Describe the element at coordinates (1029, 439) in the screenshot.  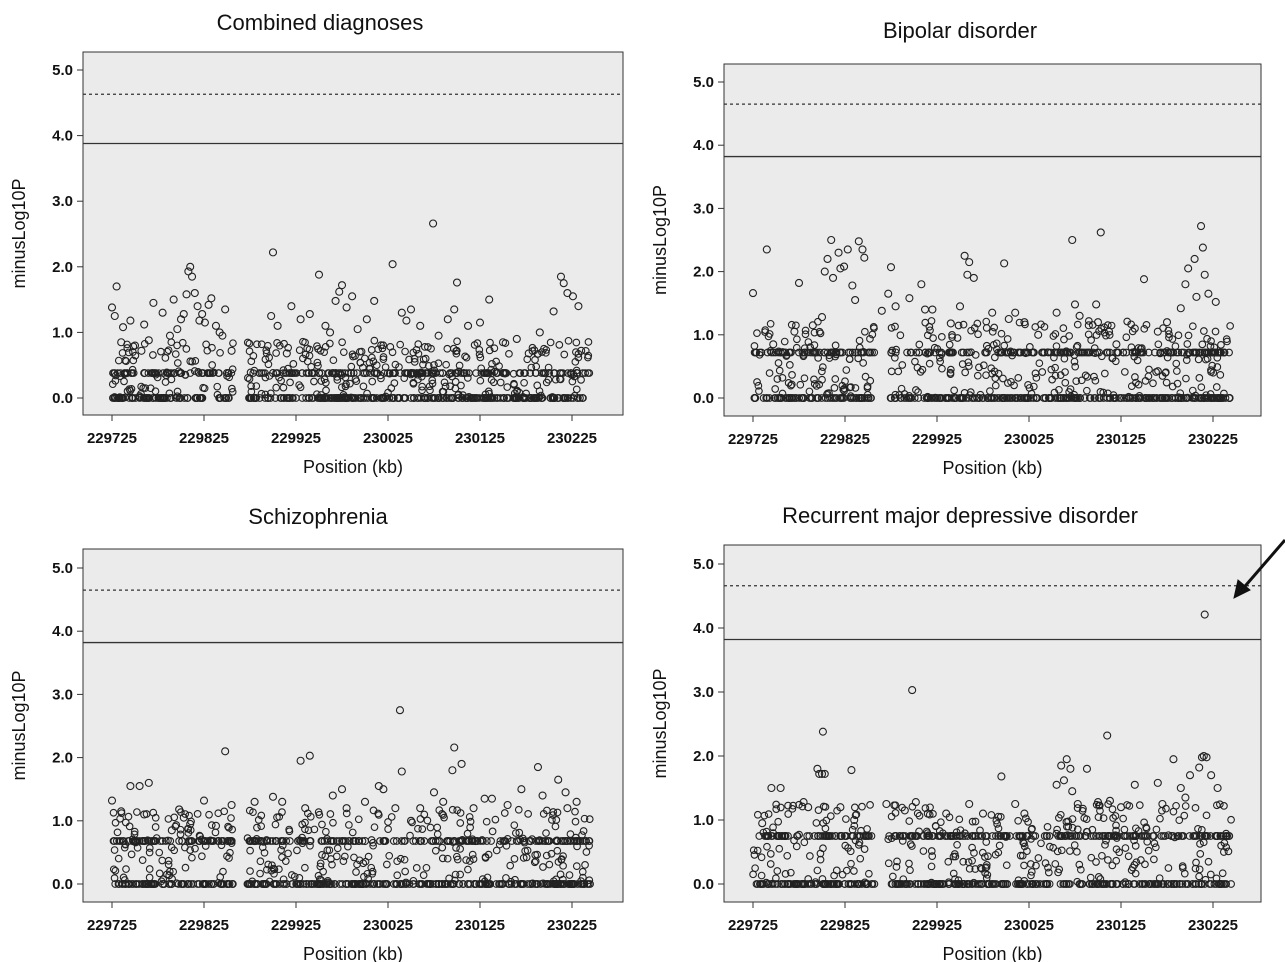
I see `x-tick-label: 230025` at that location.